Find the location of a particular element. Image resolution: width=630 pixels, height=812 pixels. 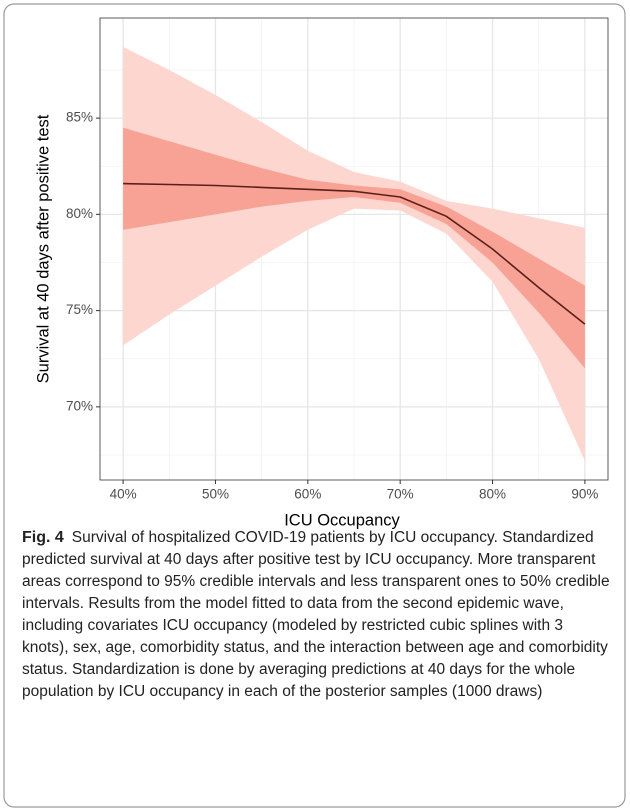

x-axis-label: ICU Occupancy is located at coordinates (342, 520).